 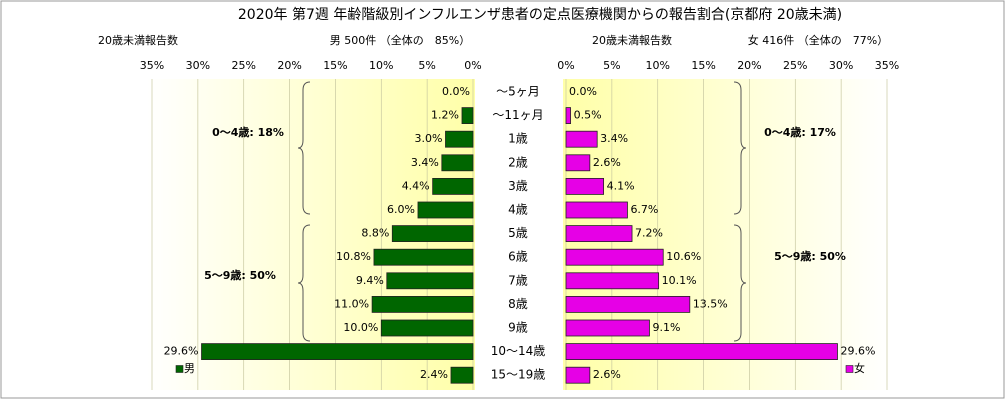 I want to click on category-label: 9歳, so click(x=518, y=328).